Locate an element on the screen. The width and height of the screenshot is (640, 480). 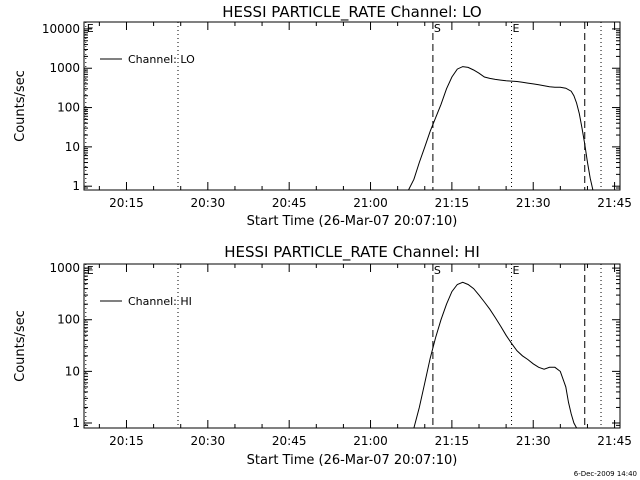
footer-timestamp: 6-Dec-2009 14:40 is located at coordinates (605, 474).